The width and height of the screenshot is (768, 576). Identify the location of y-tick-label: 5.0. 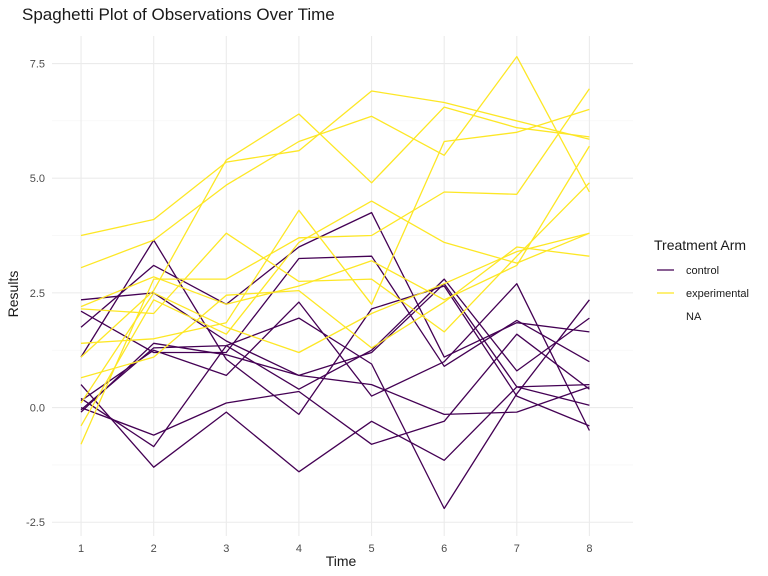
(37, 179).